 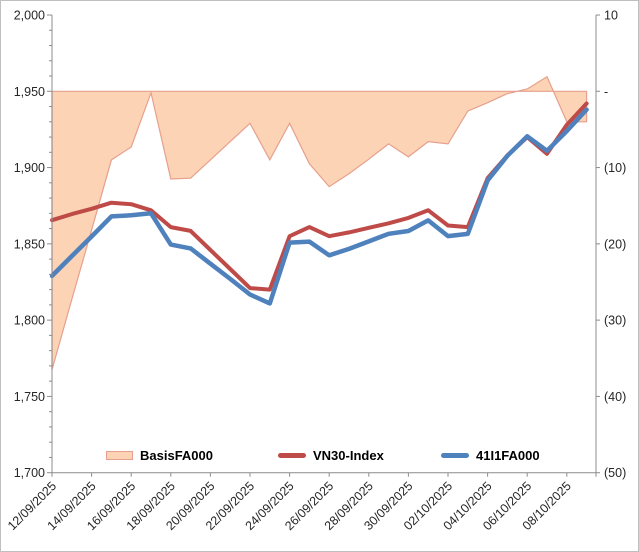 I want to click on right-axis-label: (30), so click(x=615, y=321).